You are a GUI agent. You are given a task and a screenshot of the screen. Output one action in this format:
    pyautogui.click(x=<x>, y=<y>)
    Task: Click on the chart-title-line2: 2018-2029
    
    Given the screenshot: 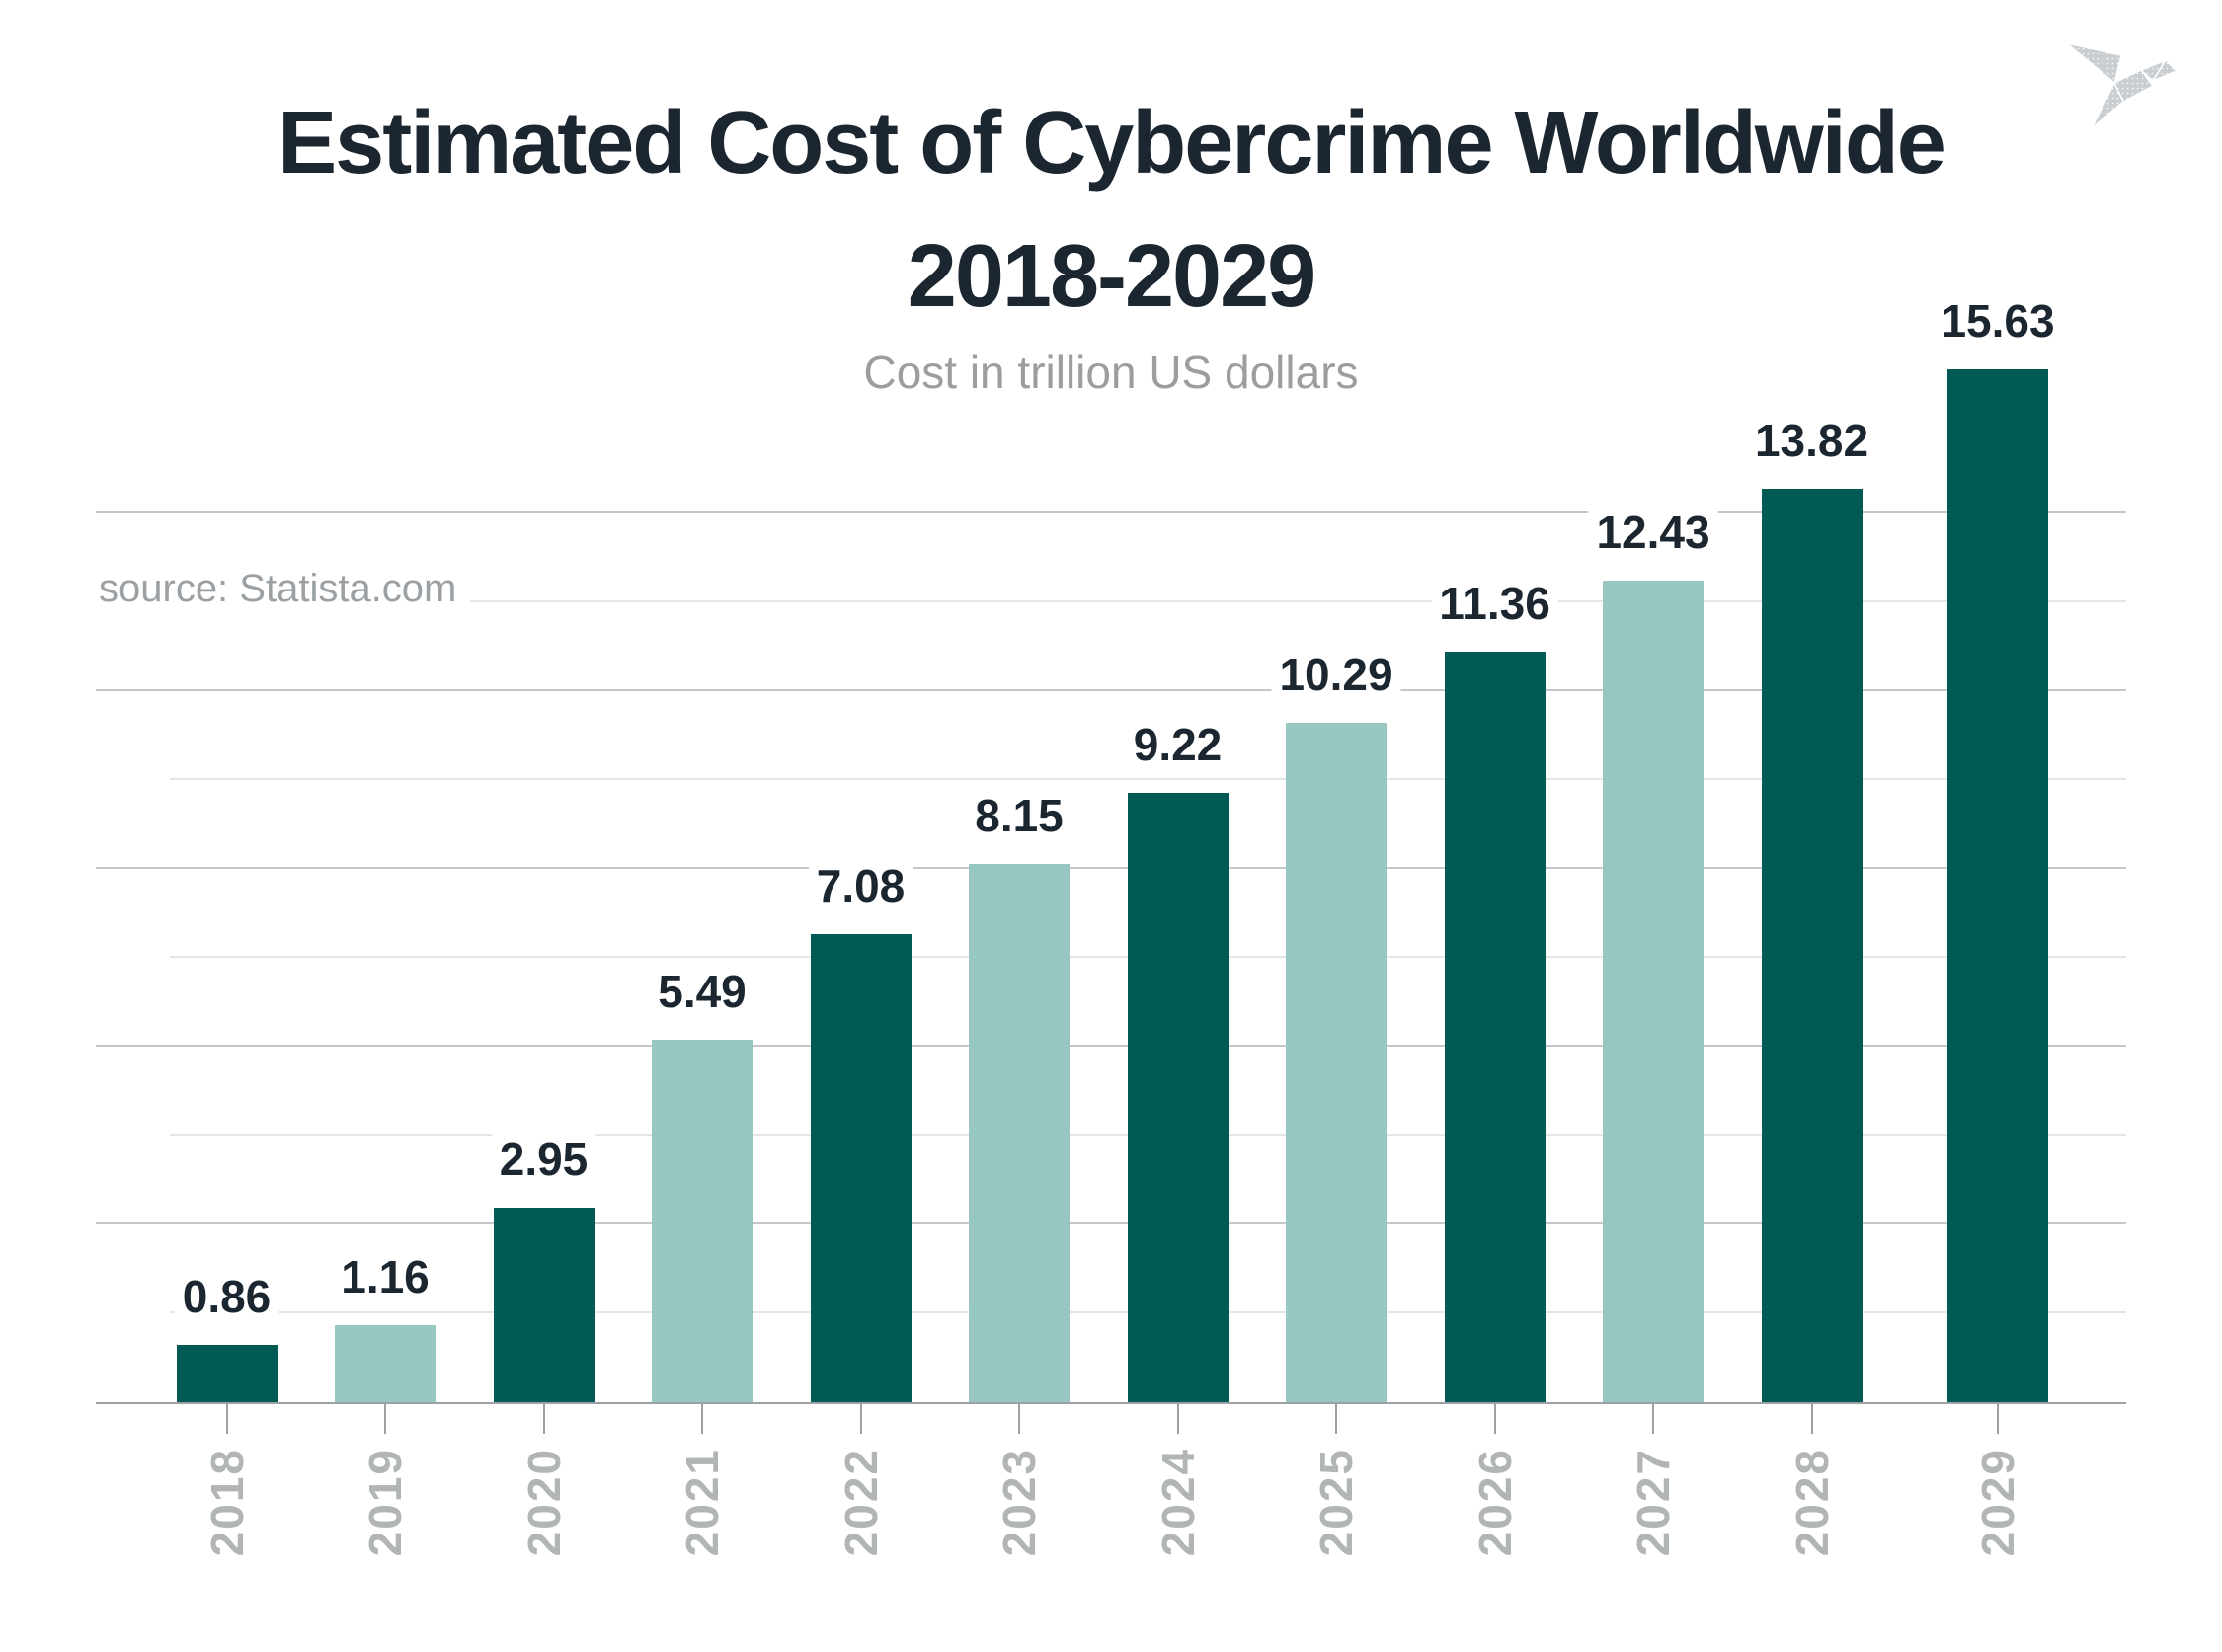 What is the action you would take?
    pyautogui.click(x=1111, y=276)
    